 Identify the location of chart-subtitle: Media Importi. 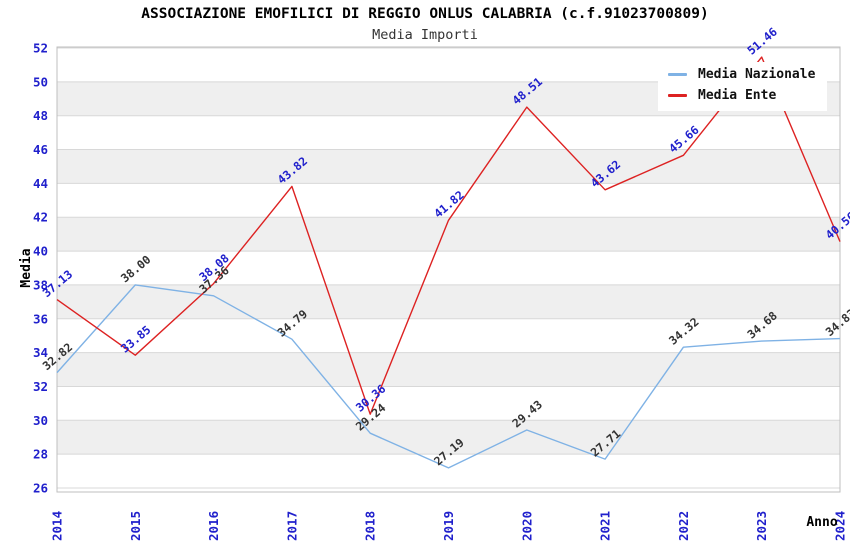
(425, 35).